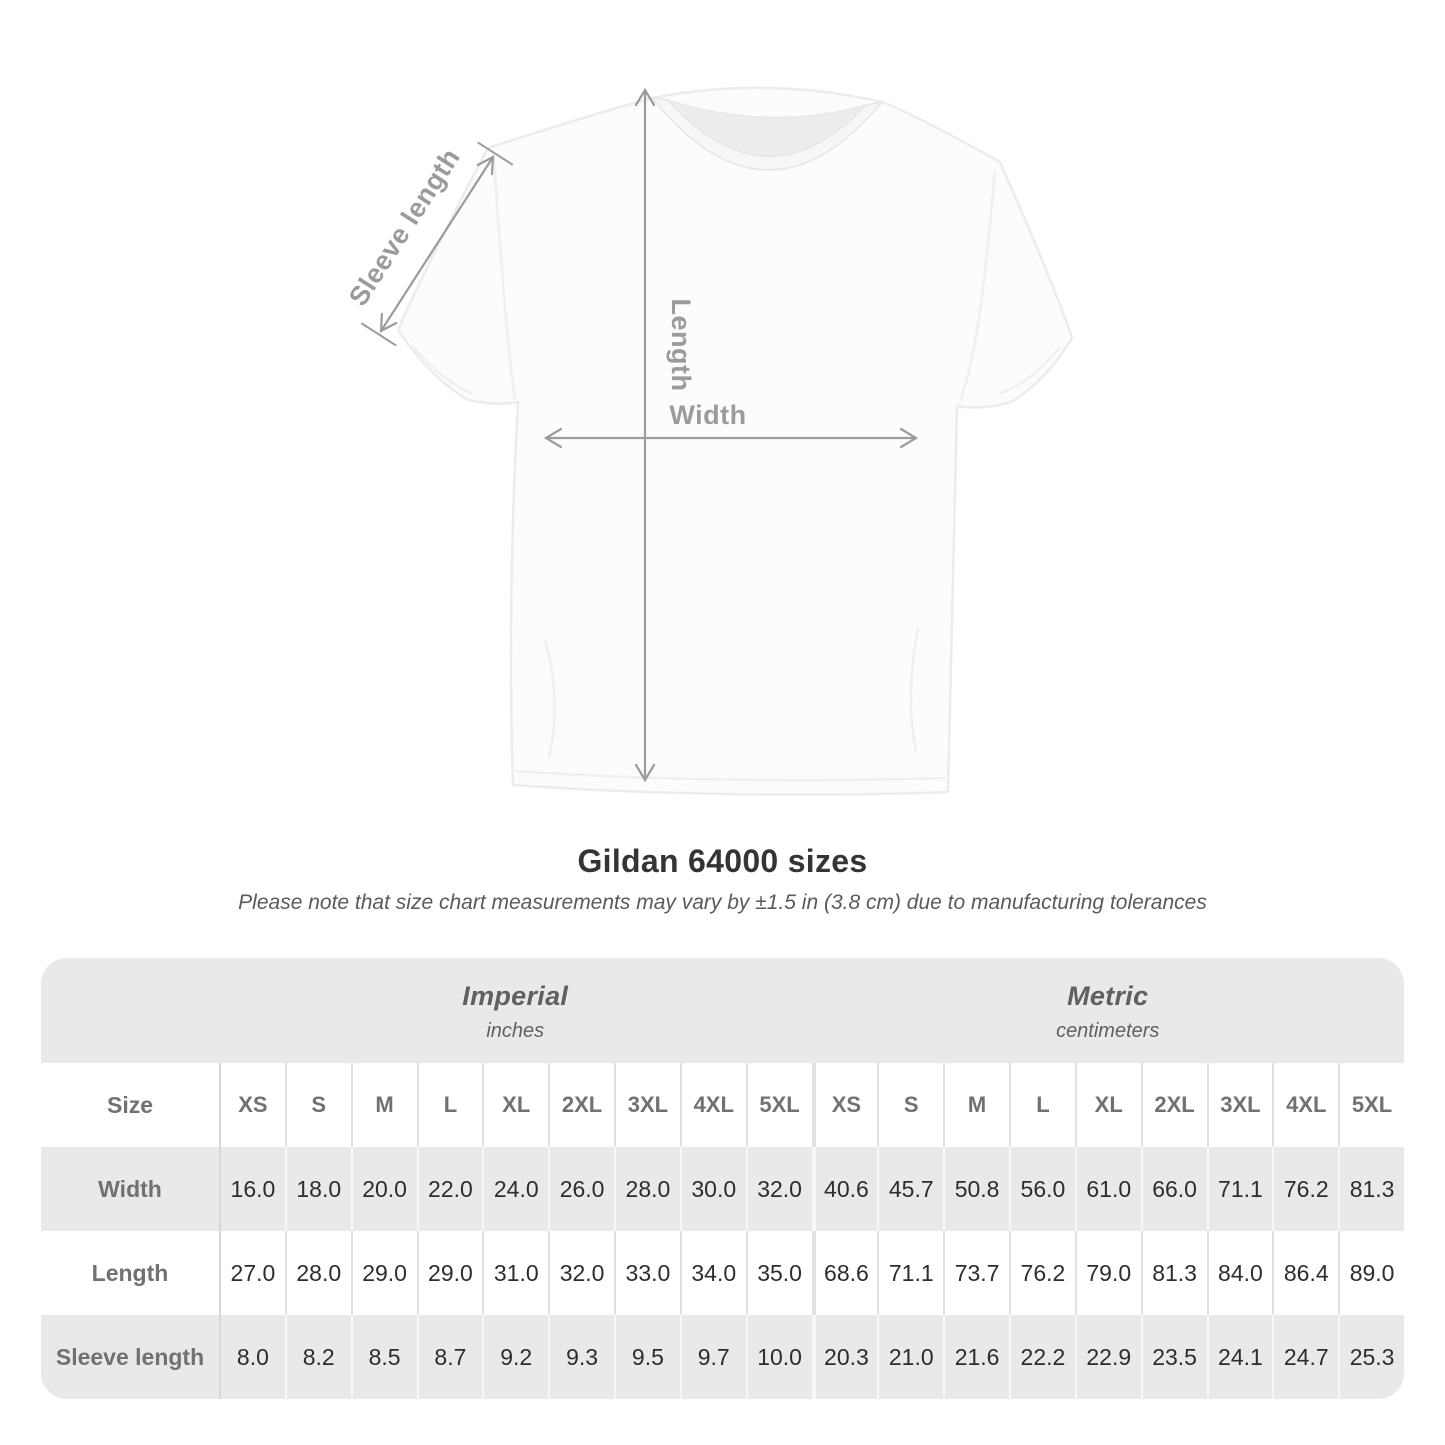 Image resolution: width=1445 pixels, height=1445 pixels. Describe the element at coordinates (1042, 1189) in the screenshot. I see `width-metric-cell: 56.0` at that location.